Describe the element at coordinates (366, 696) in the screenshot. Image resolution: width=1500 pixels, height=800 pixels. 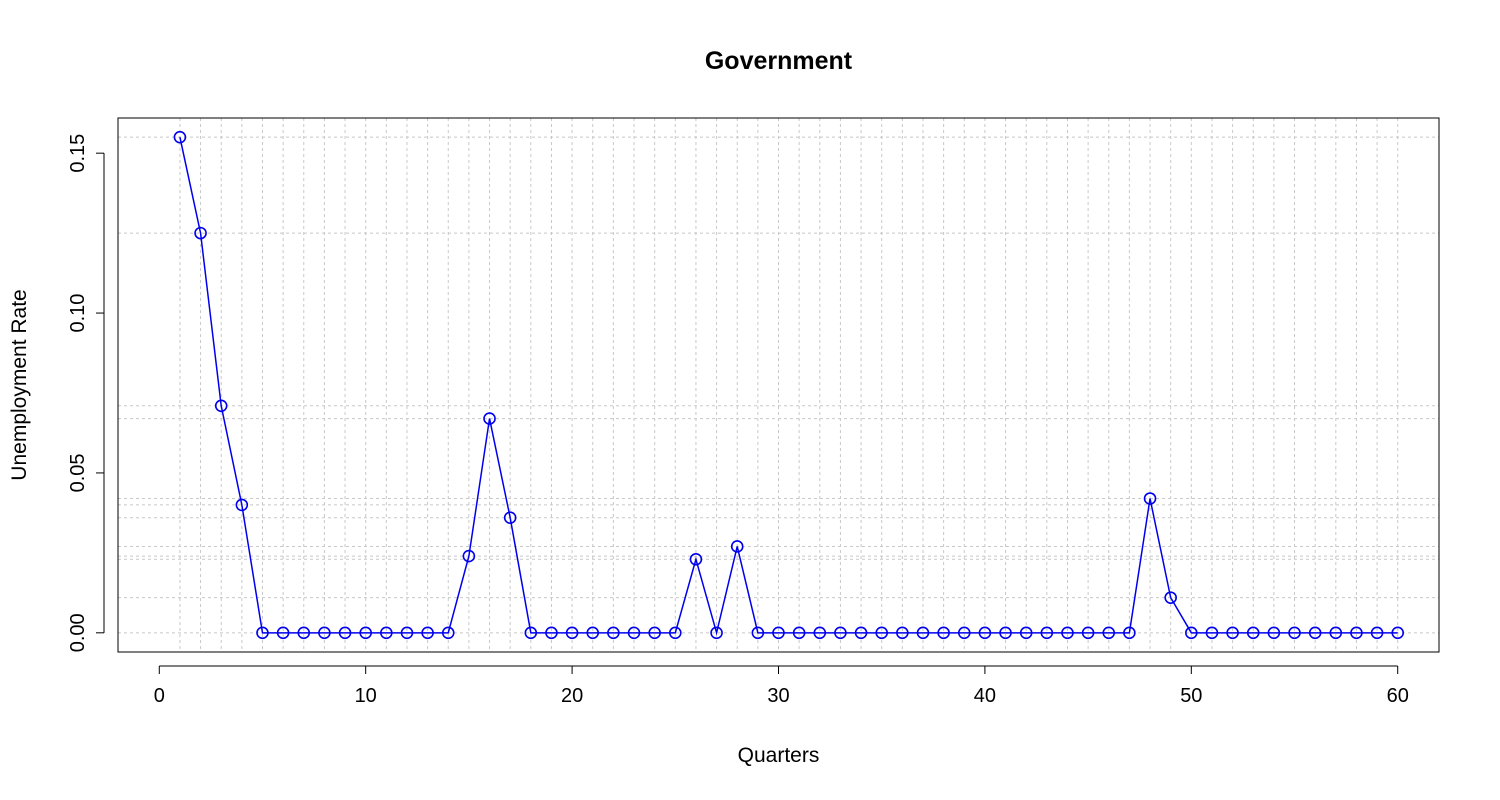
I see `x-tick-label: 10` at that location.